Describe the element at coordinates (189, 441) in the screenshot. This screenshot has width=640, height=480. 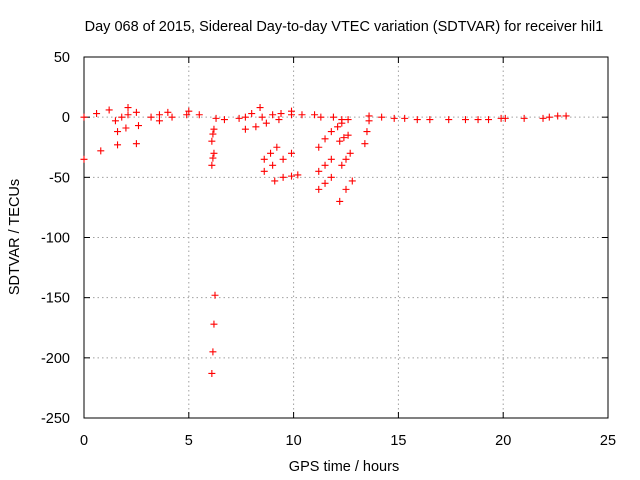
I see `x-tick-label: 5` at that location.